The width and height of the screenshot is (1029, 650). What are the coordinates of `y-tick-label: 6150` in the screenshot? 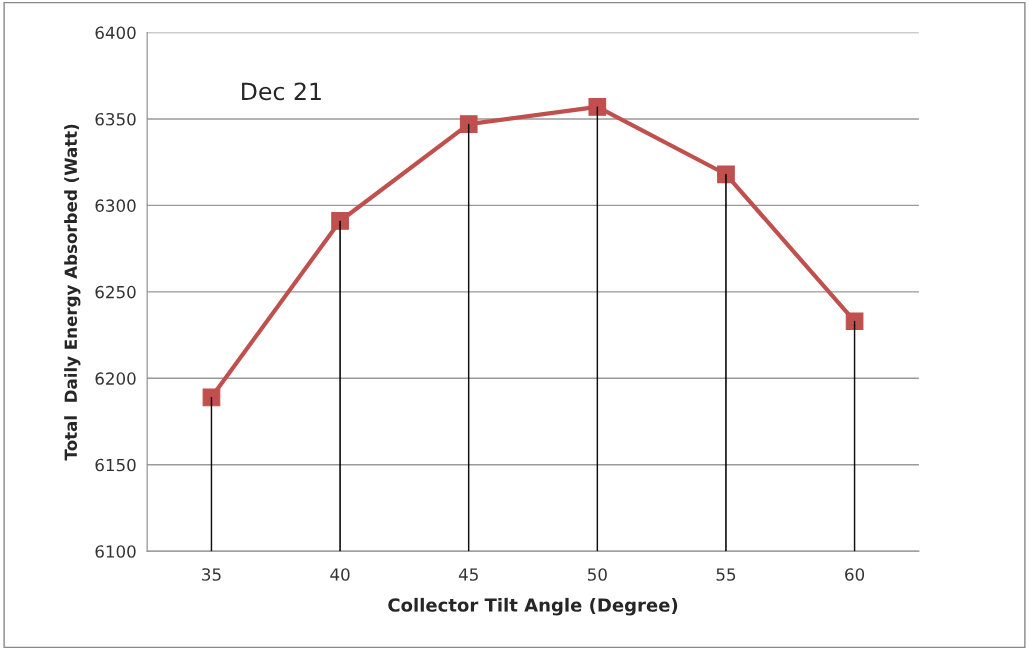 It's located at (115, 465).